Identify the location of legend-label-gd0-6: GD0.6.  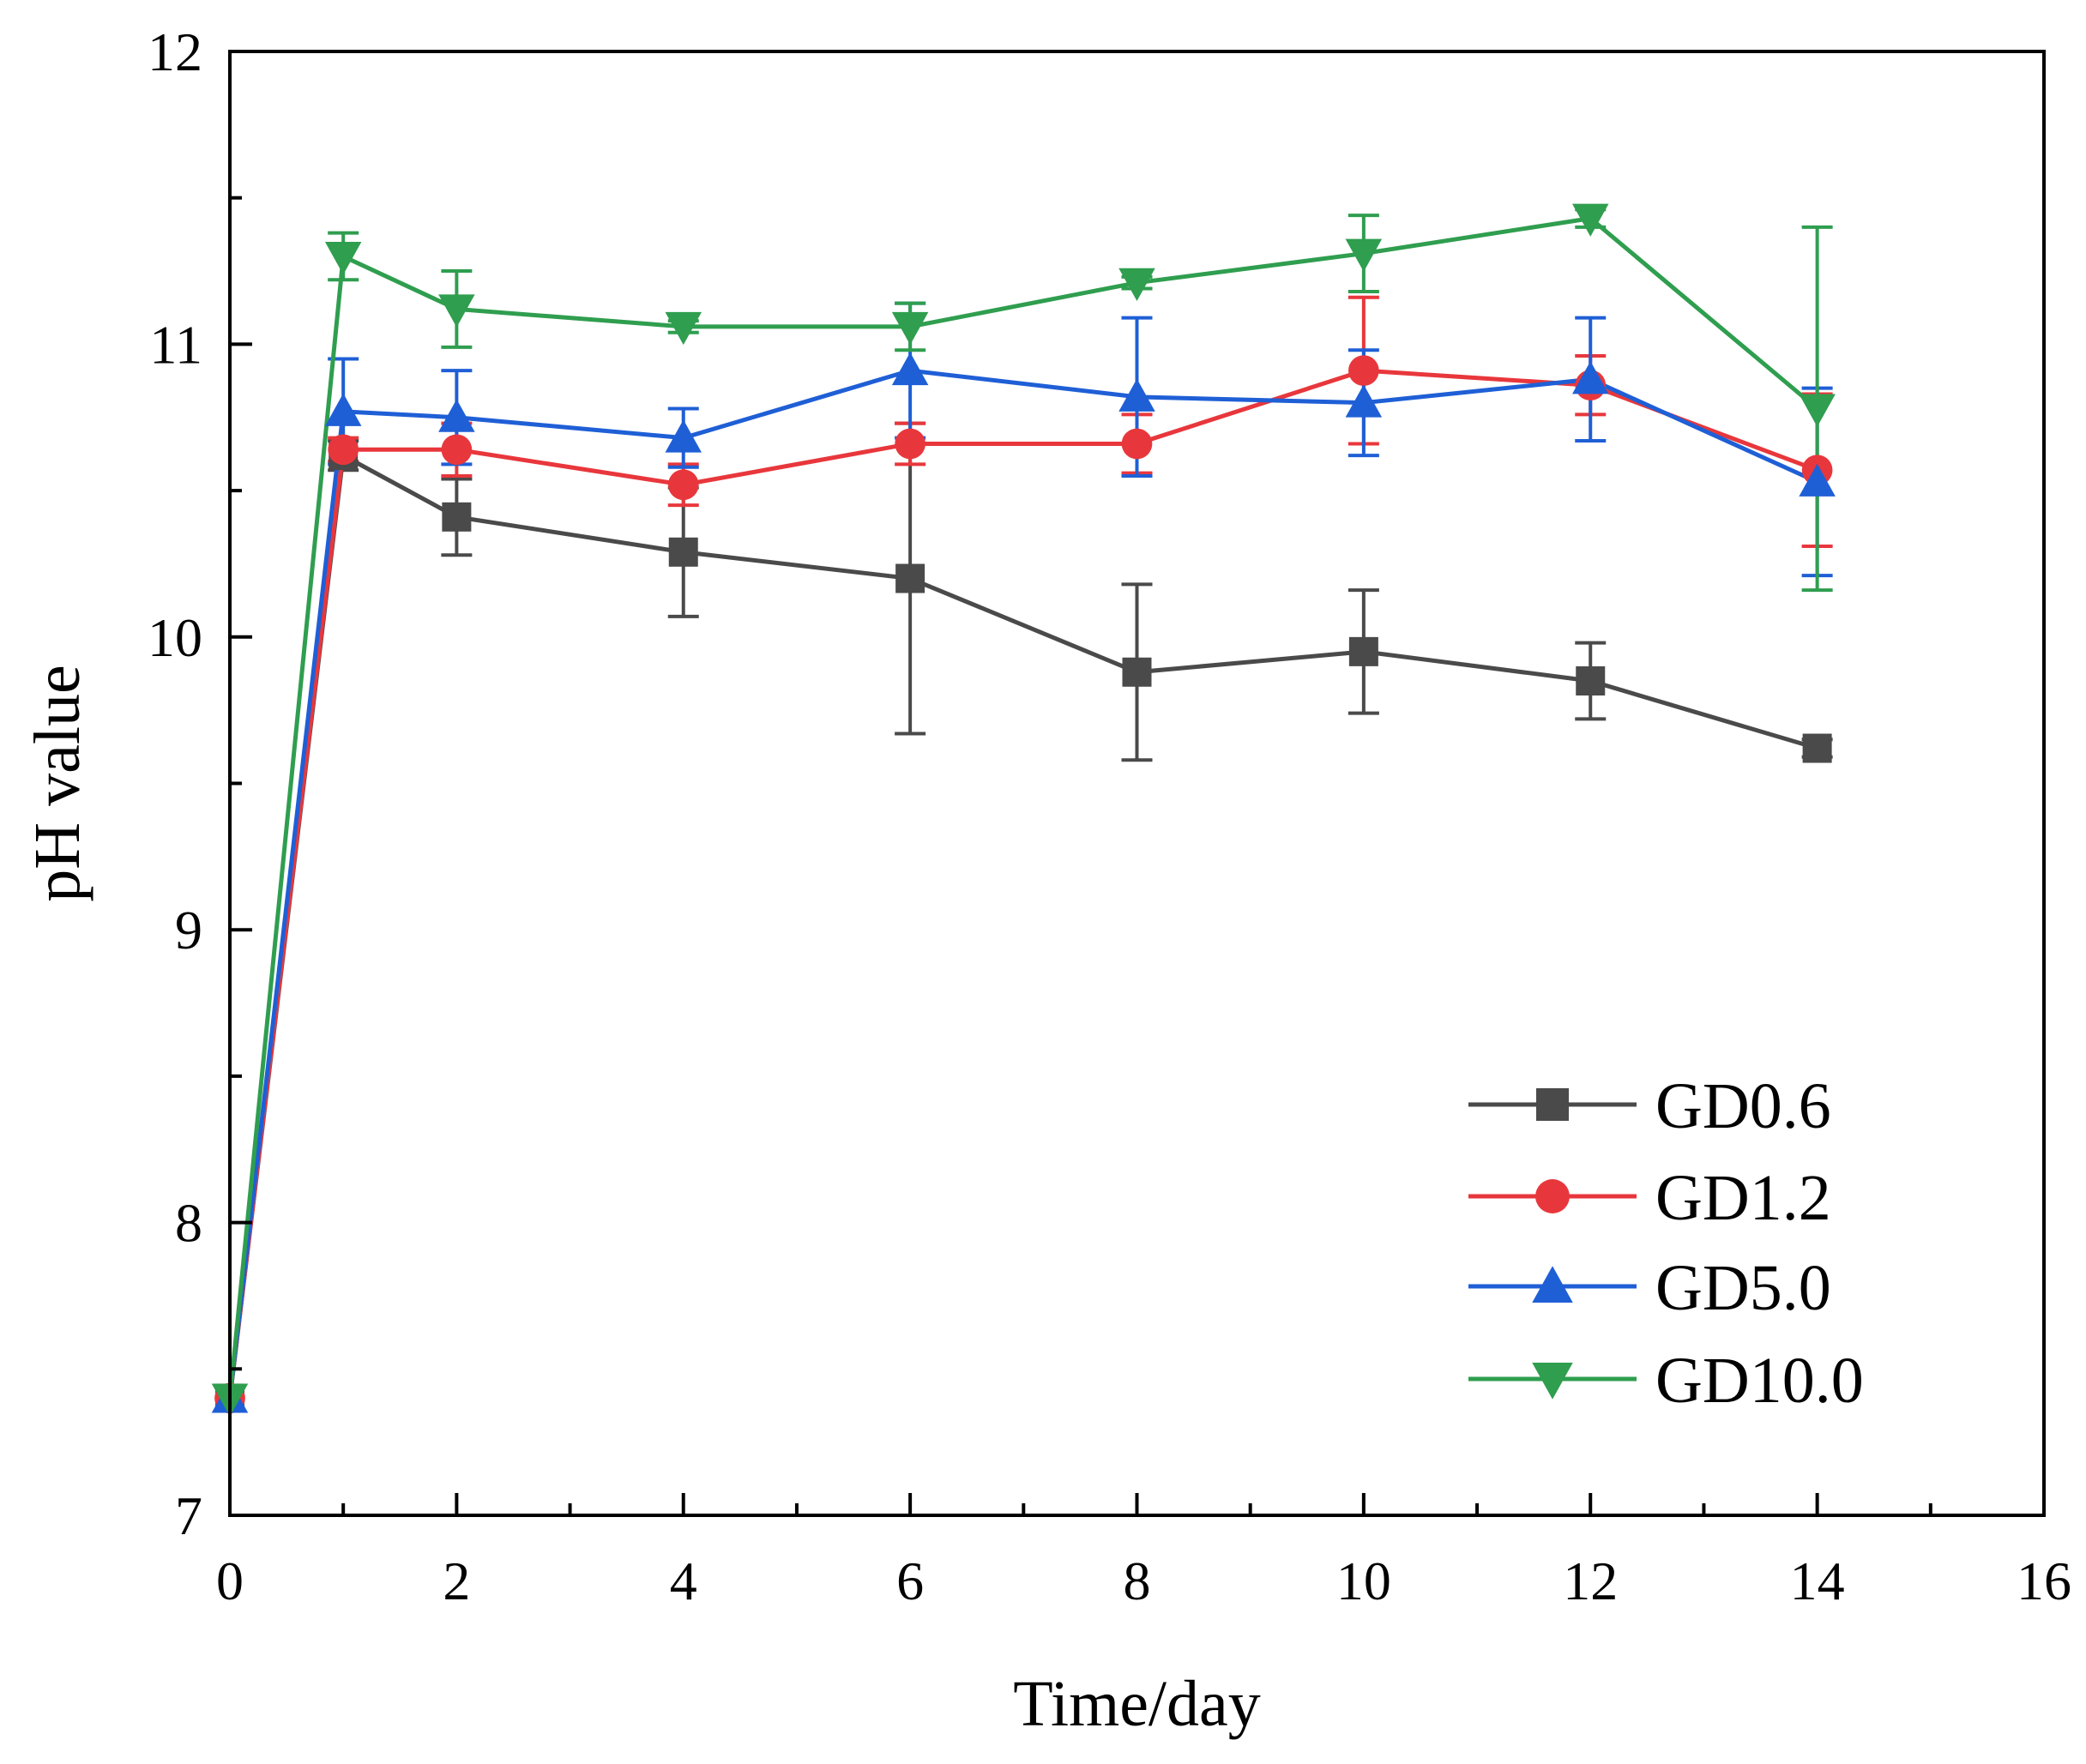
(1743, 1106).